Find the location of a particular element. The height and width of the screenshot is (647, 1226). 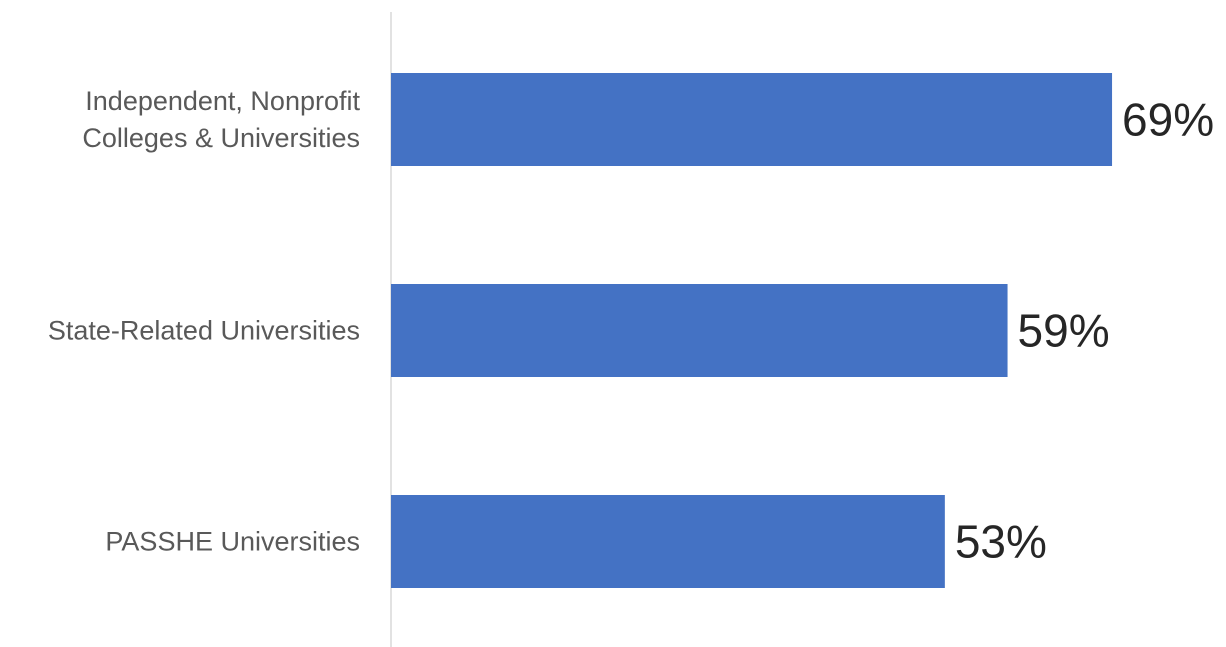

category-label-1-line-0: State-Related Universities is located at coordinates (204, 331).